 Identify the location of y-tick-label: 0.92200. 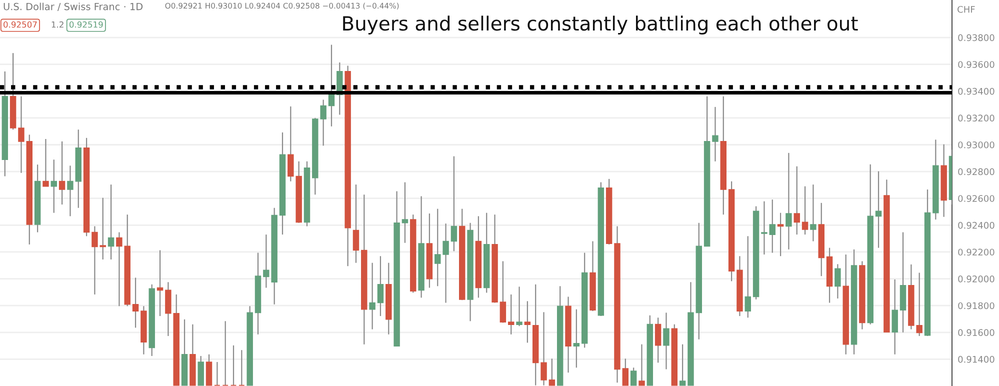
(976, 252).